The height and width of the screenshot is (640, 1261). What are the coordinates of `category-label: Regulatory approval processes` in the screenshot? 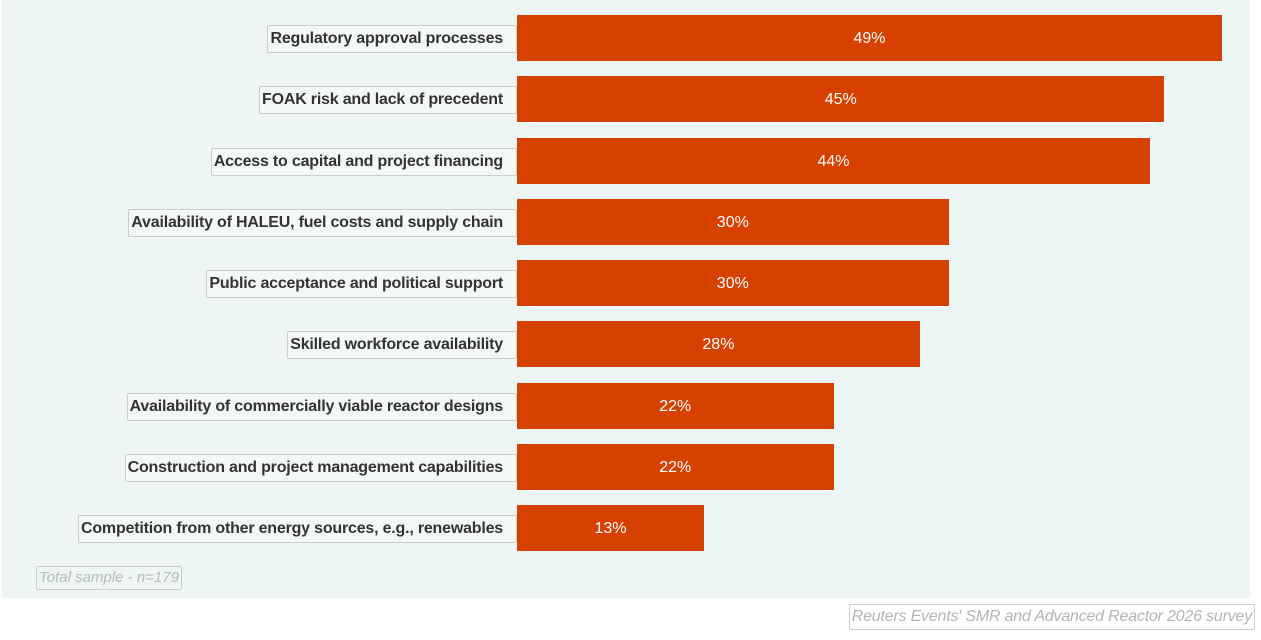 It's located at (392, 39).